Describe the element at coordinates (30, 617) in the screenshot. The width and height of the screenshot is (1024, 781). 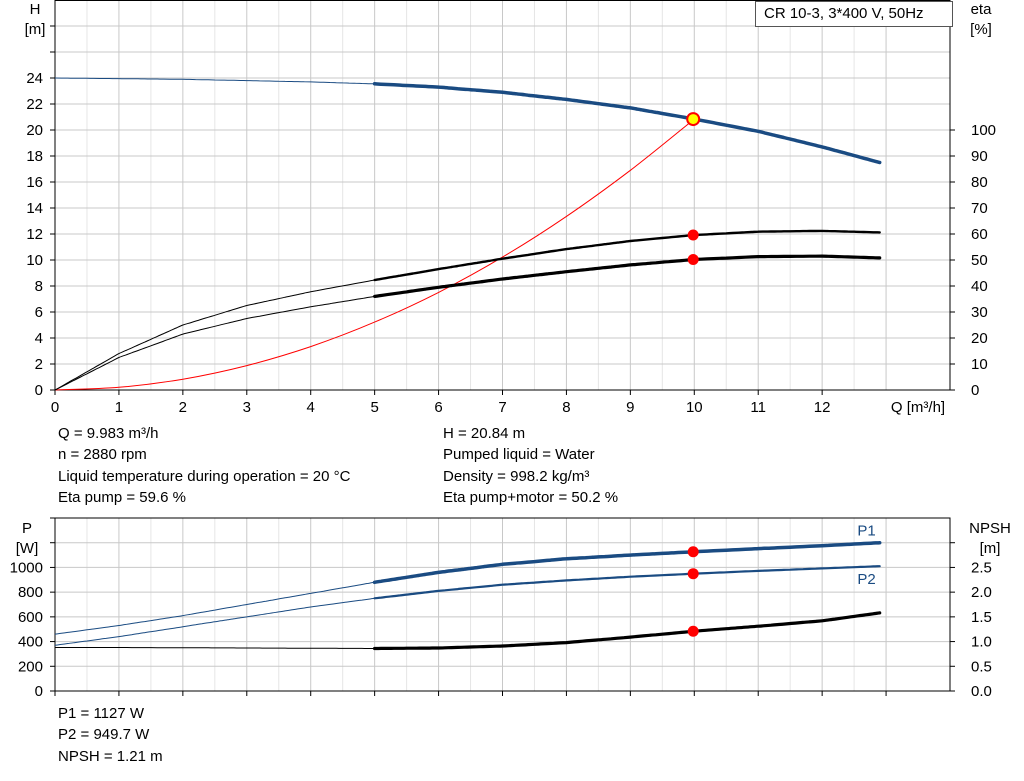
I see `y-left-tick-label: 600` at that location.